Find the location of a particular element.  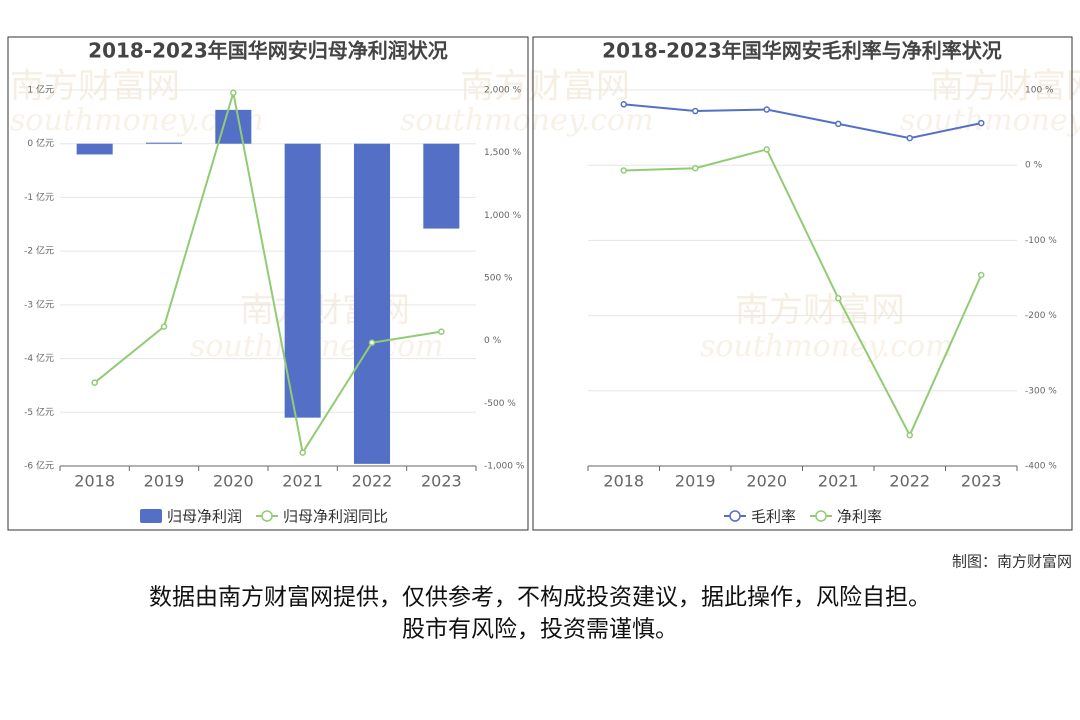

y-tick-label: -5 亿元 is located at coordinates (39, 412).